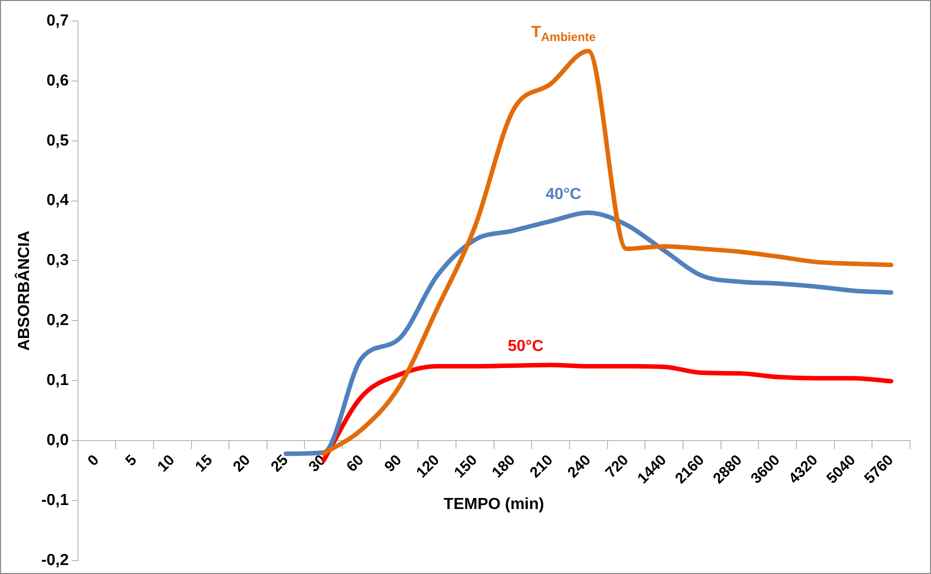 The width and height of the screenshot is (931, 574). Describe the element at coordinates (55, 500) in the screenshot. I see `y-tick-label: -0,1` at that location.